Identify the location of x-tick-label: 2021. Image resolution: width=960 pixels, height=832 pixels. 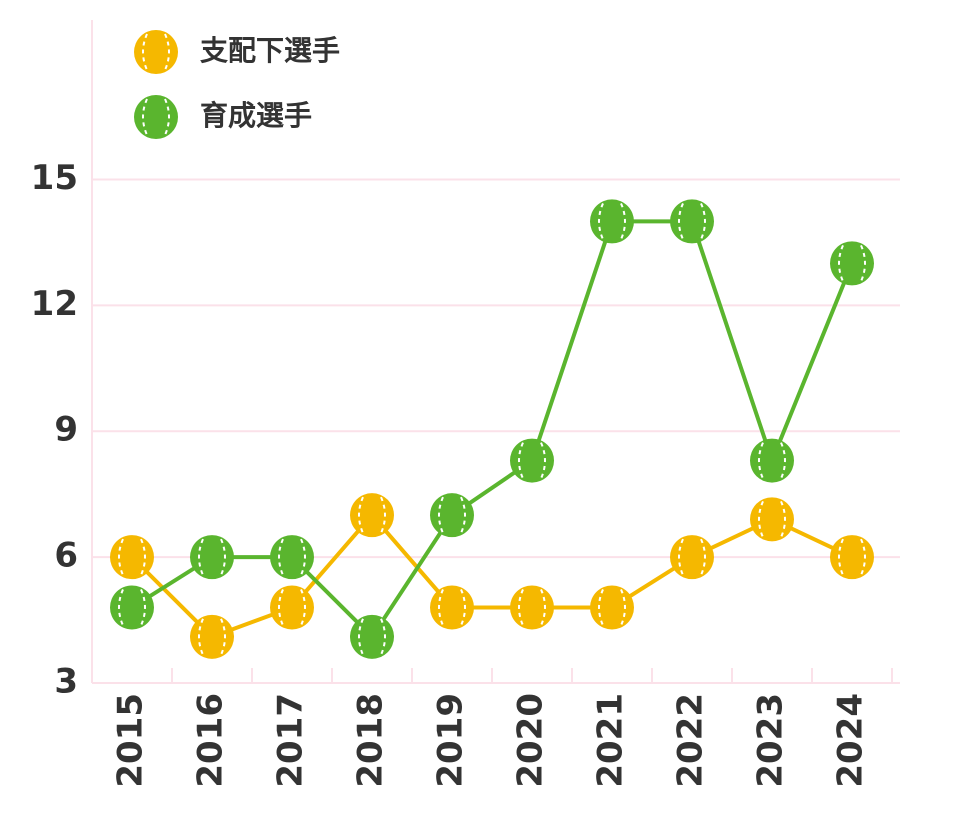
(611, 740).